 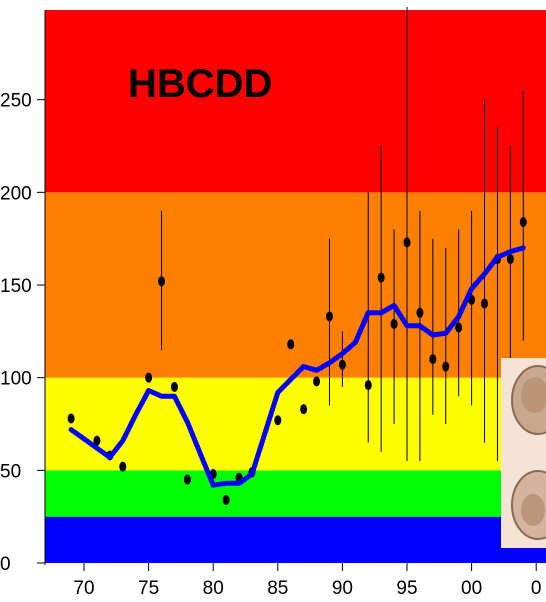 What do you see at coordinates (16, 286) in the screenshot?
I see `y-tick-label: 150` at bounding box center [16, 286].